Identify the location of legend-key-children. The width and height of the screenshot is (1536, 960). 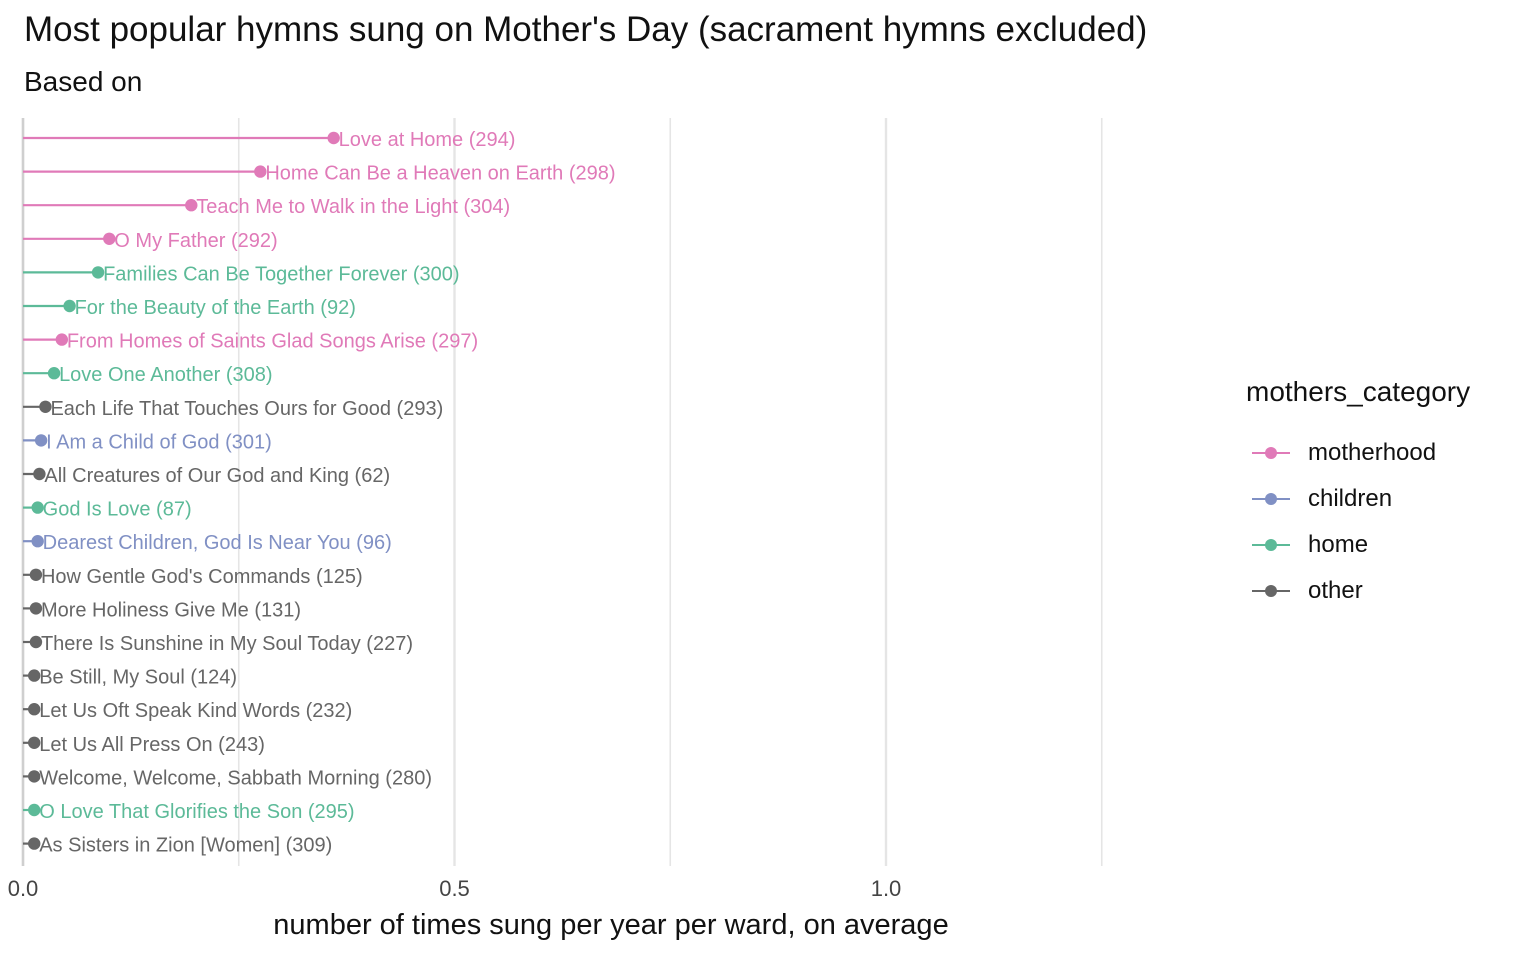
(1271, 499).